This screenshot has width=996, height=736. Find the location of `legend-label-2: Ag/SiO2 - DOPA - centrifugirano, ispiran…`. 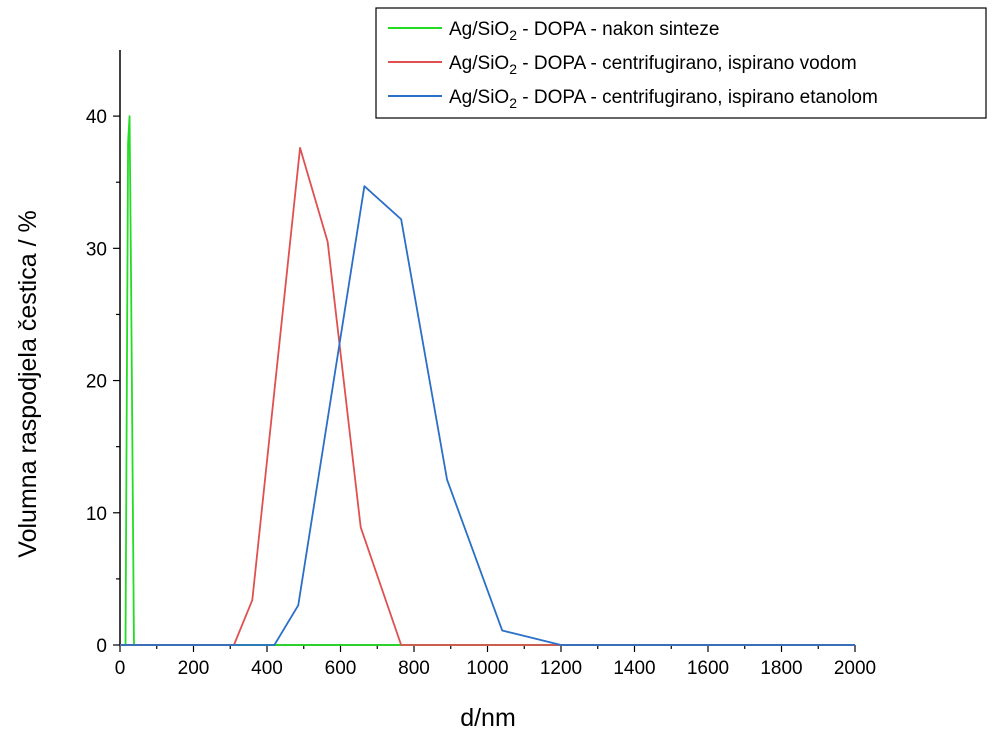

legend-label-2: Ag/SiO2 - DOPA - centrifugirano, ispiran… is located at coordinates (653, 65).